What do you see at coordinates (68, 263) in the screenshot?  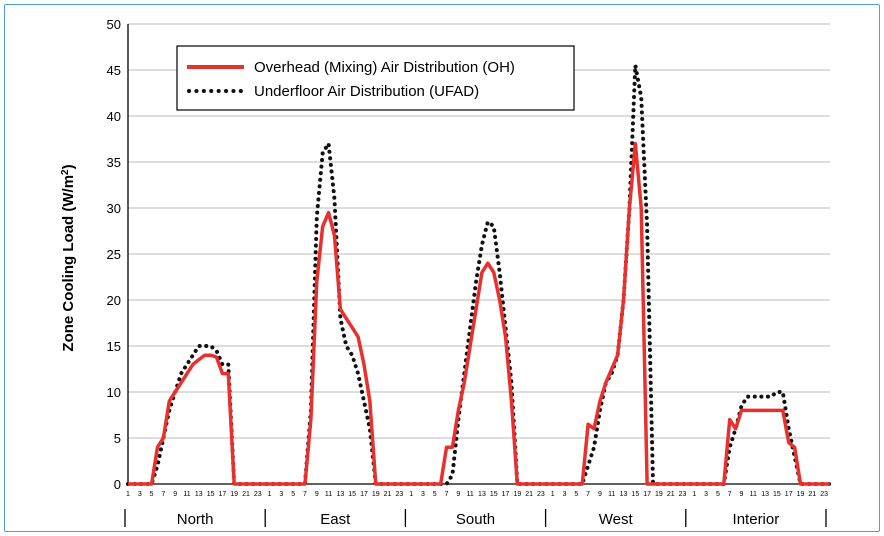 I see `y-axis-label-main: Zone Cooling Load (W/m` at bounding box center [68, 263].